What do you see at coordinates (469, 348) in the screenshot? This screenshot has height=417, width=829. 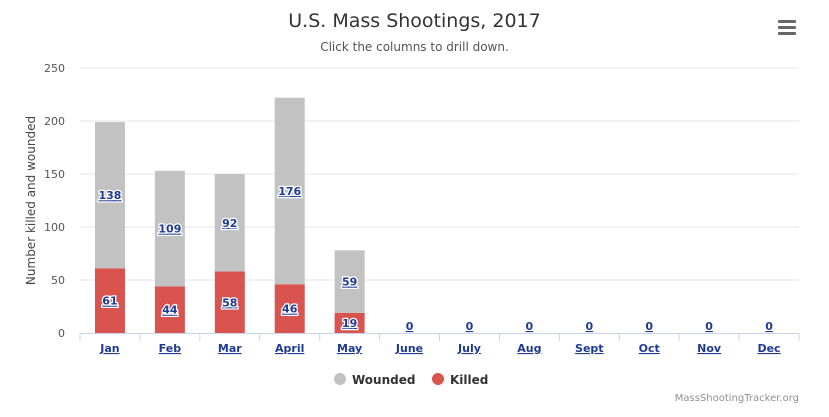 I see `x-category-label: July` at bounding box center [469, 348].